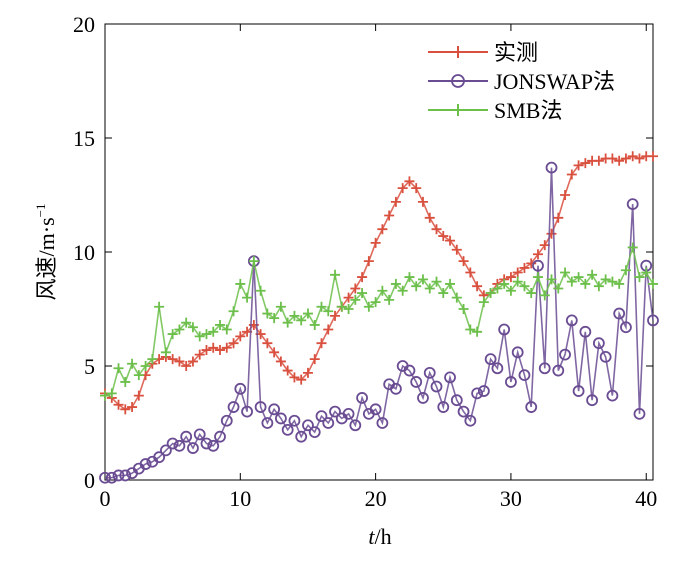 This screenshot has height=564, width=700. Describe the element at coordinates (458, 81) in the screenshot. I see `legend-marker-circle` at that location.